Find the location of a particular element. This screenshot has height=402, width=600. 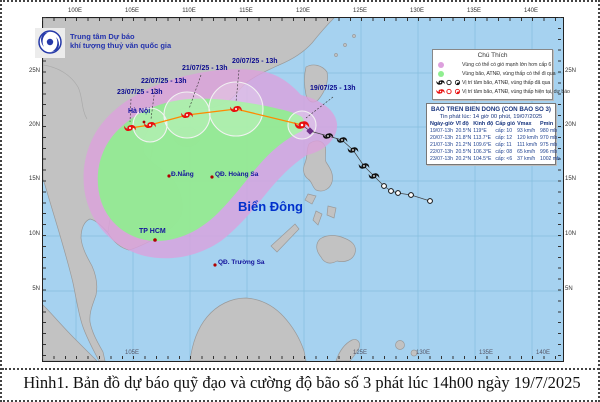

column-header: Kinh độ is located at coordinates (483, 124).